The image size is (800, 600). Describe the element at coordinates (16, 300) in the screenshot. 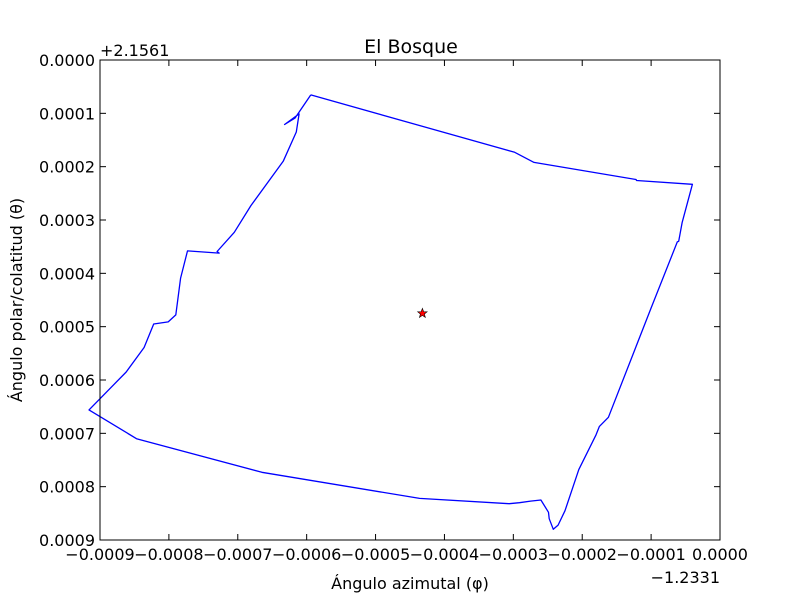

I see `y-axis-label: Ángulo polar/colatitud (θ)` at that location.